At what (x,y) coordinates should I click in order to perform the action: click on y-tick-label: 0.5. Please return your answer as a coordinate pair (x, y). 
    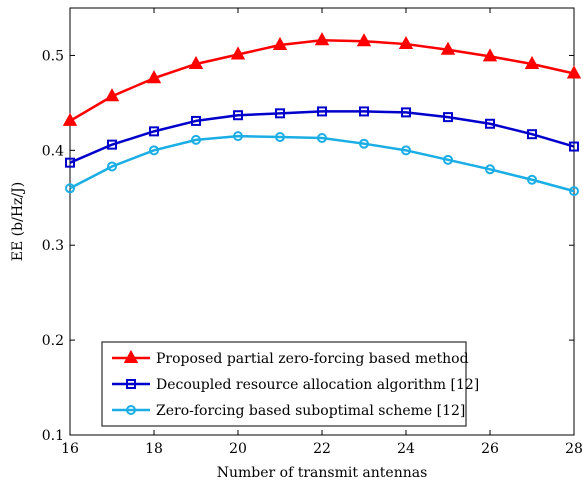
    Looking at the image, I should click on (53, 56).